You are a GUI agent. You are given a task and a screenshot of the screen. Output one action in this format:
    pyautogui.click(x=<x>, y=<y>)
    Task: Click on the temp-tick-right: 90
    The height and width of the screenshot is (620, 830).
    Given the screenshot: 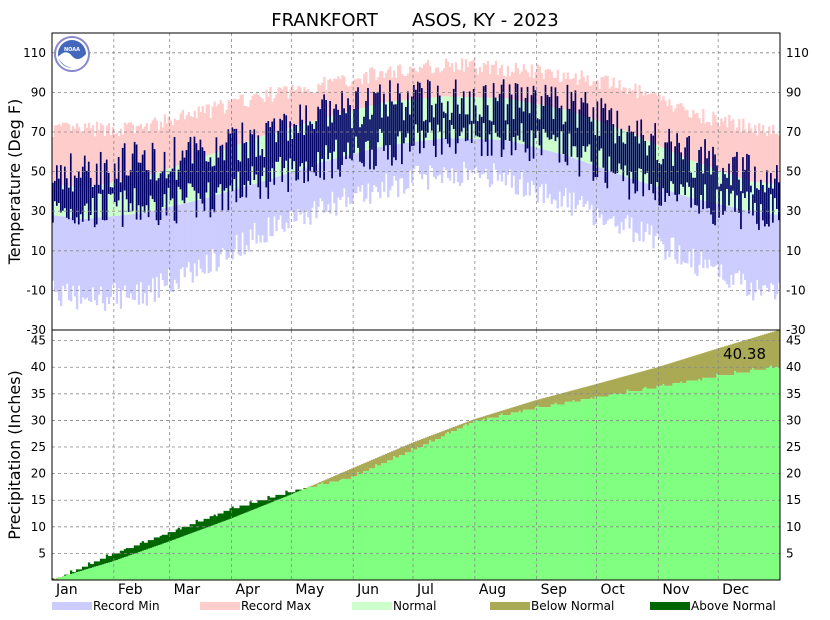 What is the action you would take?
    pyautogui.click(x=793, y=92)
    